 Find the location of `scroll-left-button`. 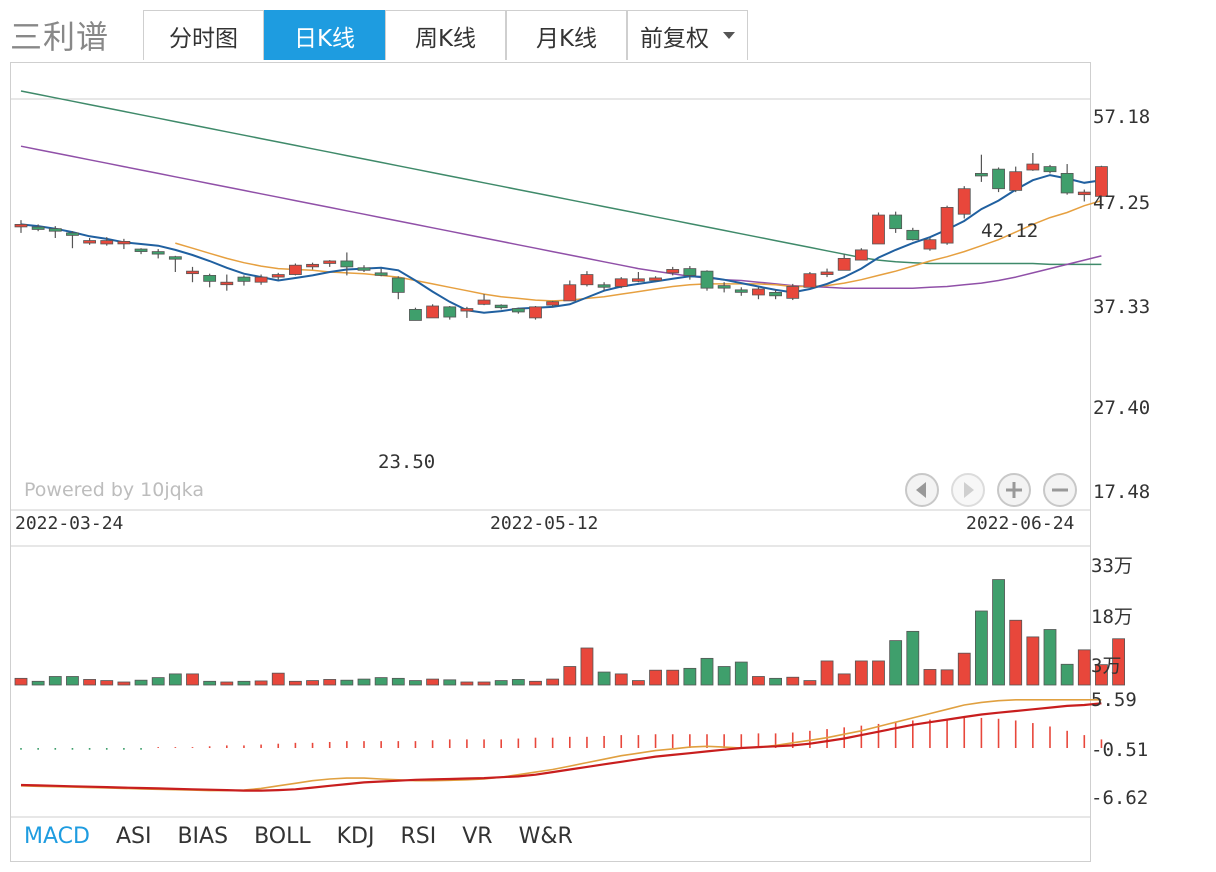

scroll-left-button is located at coordinates (922, 490).